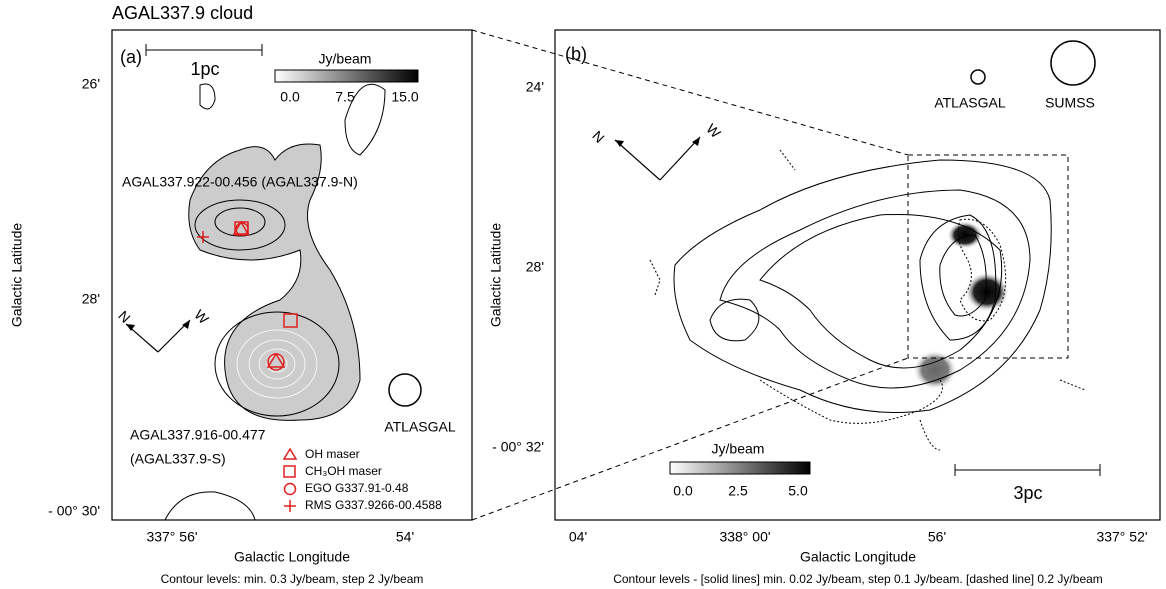  I want to click on y-tick-label: - 00° 32', so click(518, 447).